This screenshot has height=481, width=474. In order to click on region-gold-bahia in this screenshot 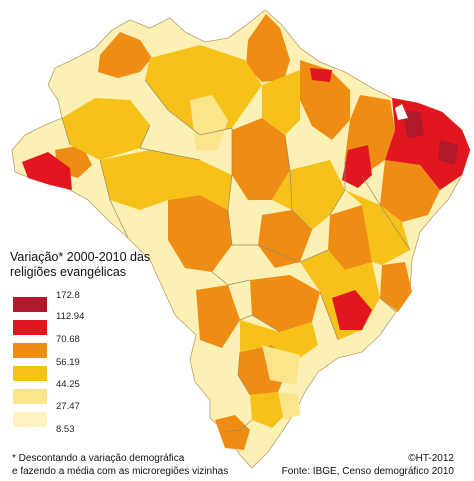, I will do `click(377, 227)`.